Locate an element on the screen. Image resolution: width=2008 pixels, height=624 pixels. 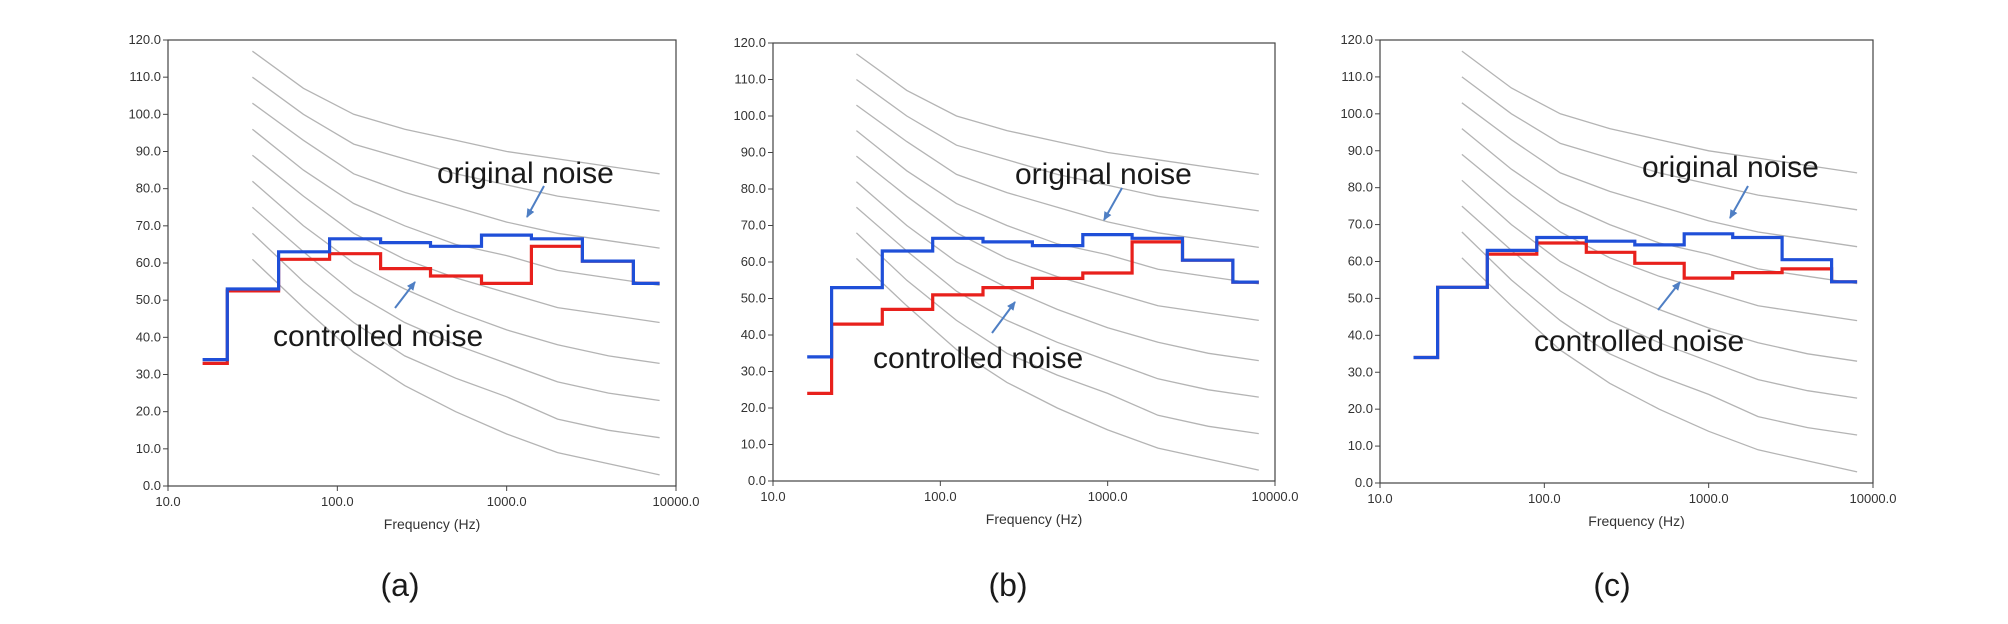
panel-label: (a) is located at coordinates (399, 585).